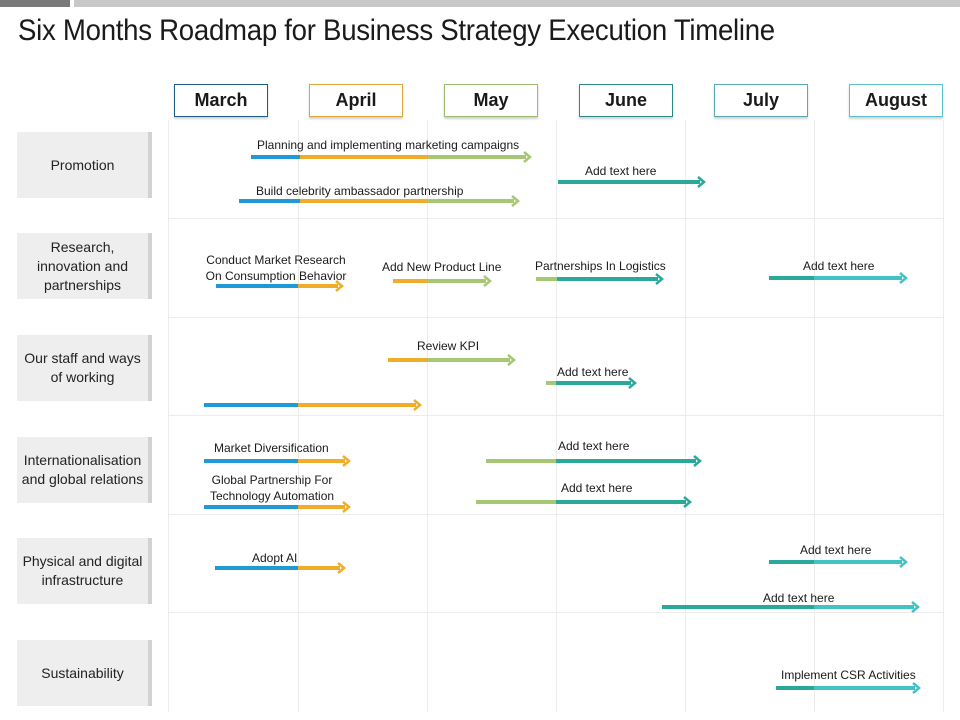  What do you see at coordinates (360, 191) in the screenshot?
I see `task-label: Build celebrity ambassador partnership` at bounding box center [360, 191].